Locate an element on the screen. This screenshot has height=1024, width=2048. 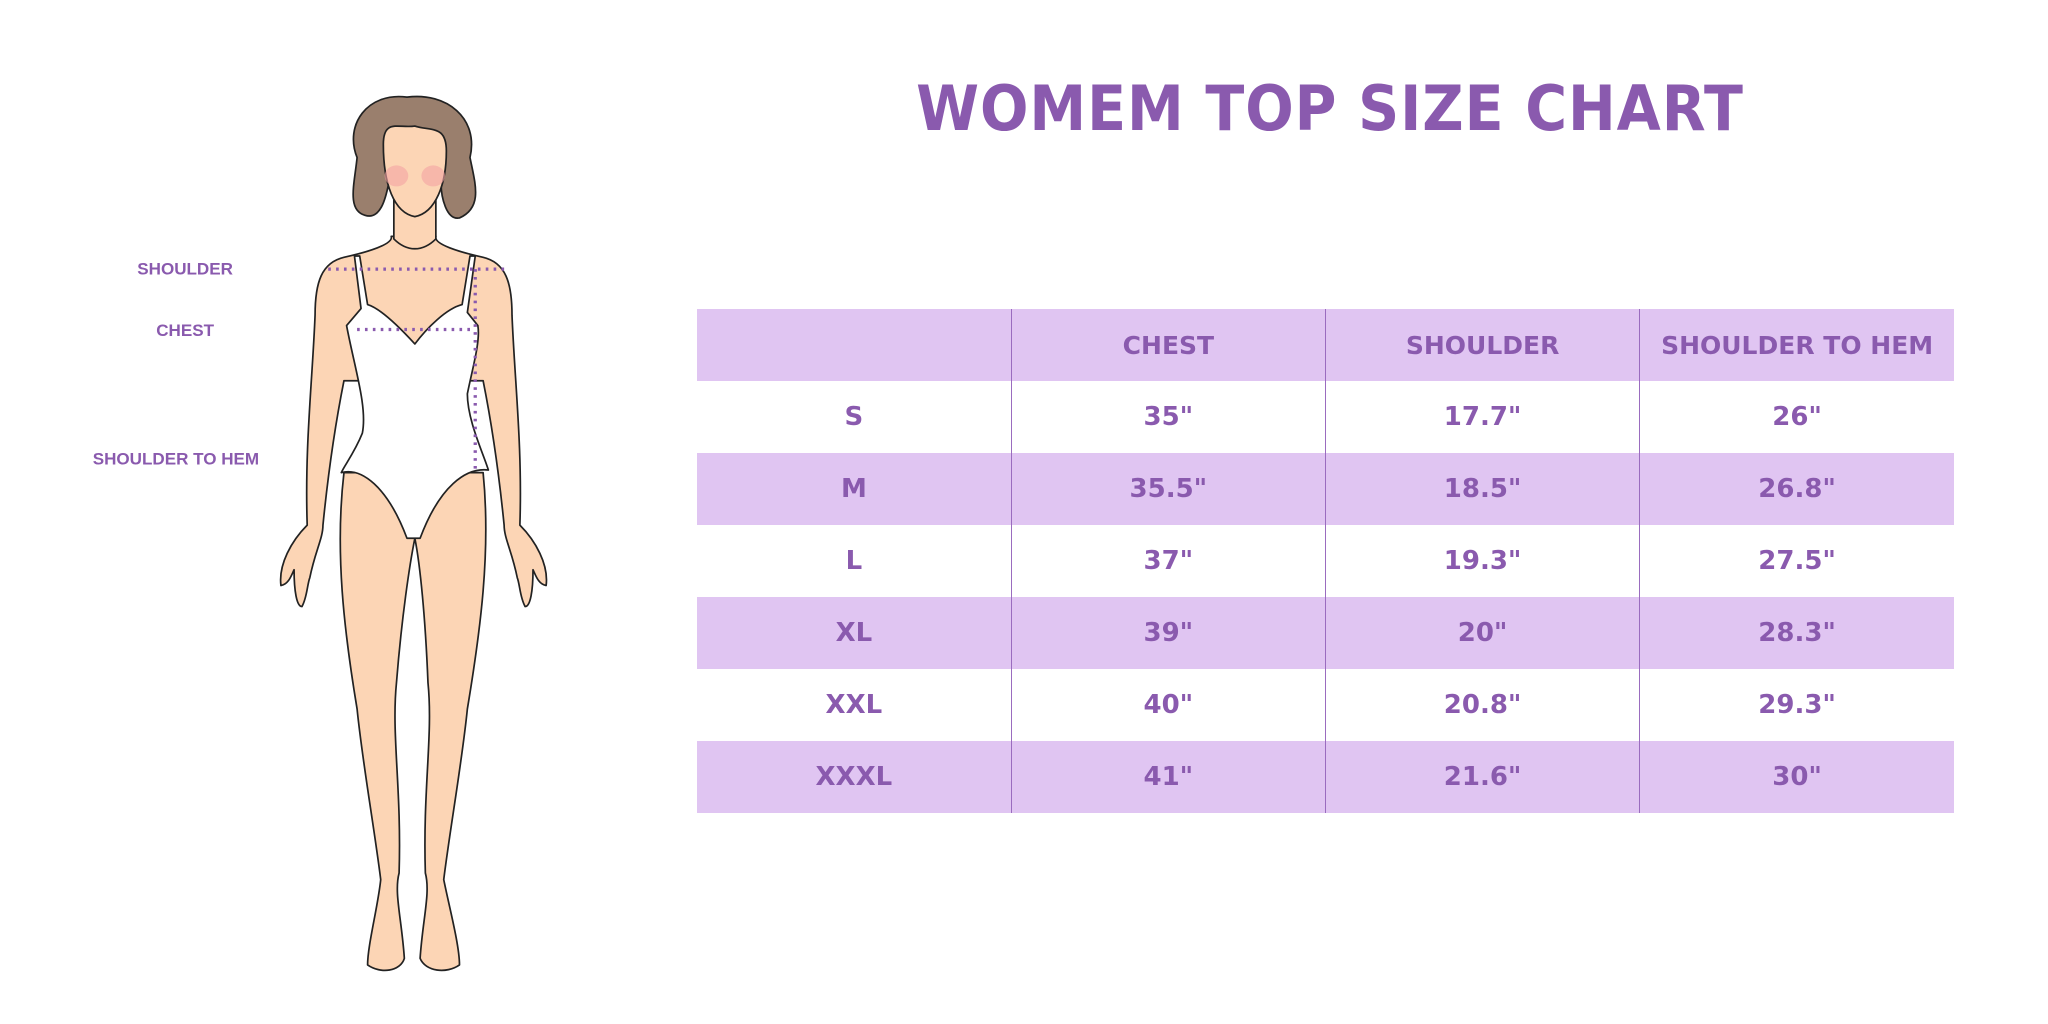
chest-cell: 41" is located at coordinates (1168, 777).